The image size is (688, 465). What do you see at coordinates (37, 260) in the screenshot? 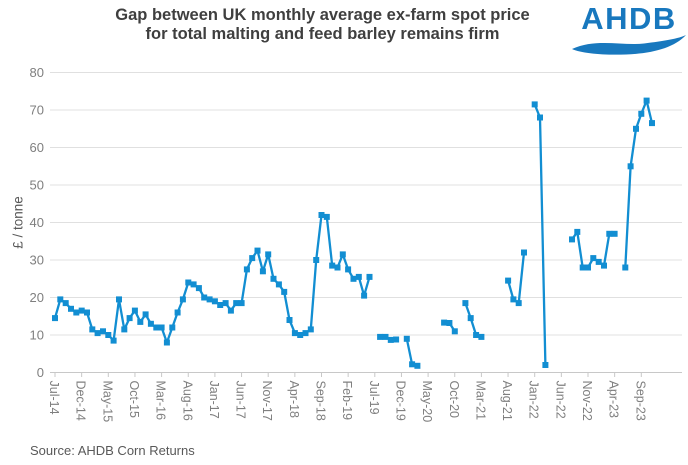
I see `y-tick-label: 30` at bounding box center [37, 260].